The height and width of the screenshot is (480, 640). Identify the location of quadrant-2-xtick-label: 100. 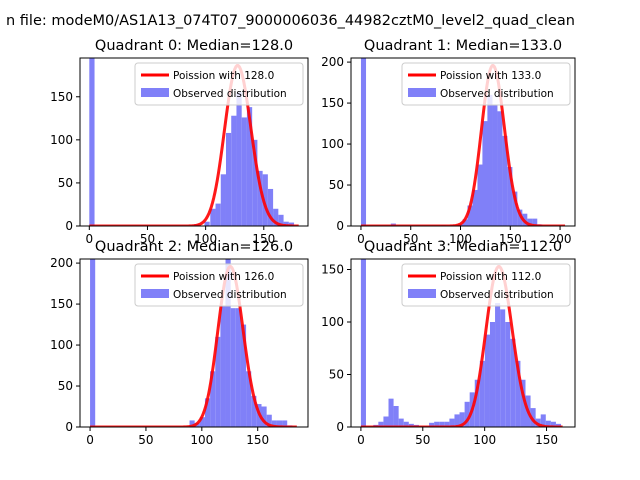
(201, 440).